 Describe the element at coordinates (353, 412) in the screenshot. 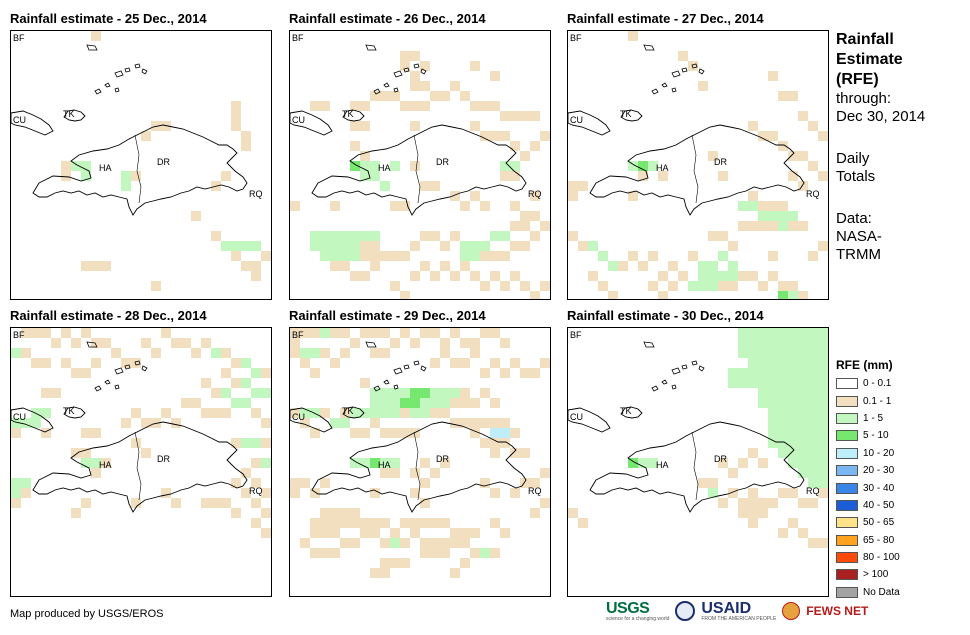

I see `turks-caicos-coastline` at that location.